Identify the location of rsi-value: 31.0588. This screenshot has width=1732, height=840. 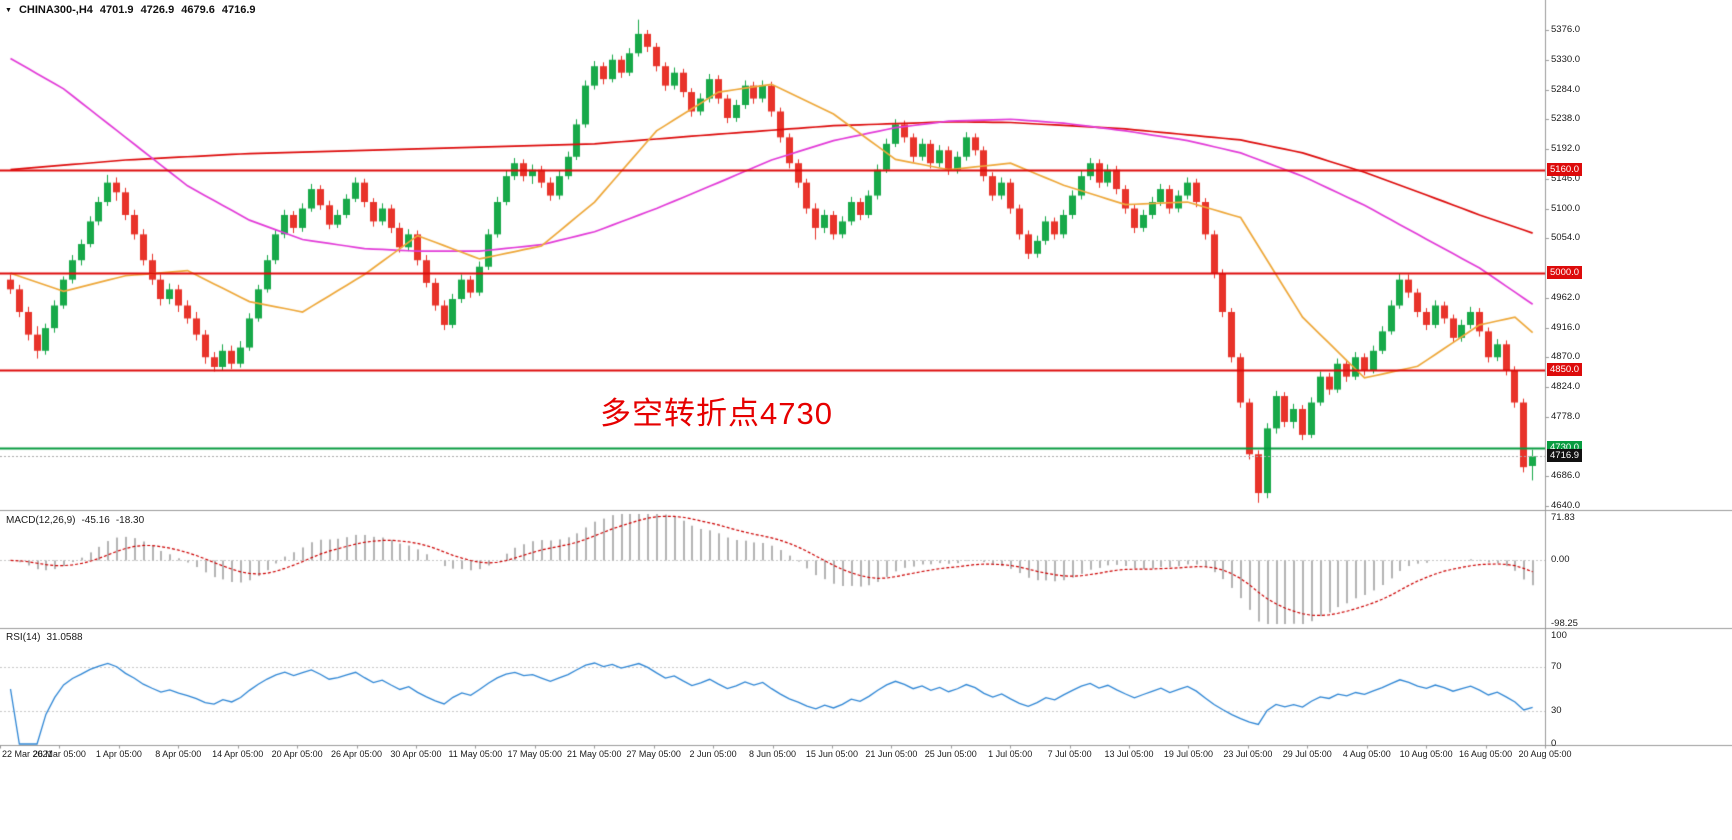
(64, 637).